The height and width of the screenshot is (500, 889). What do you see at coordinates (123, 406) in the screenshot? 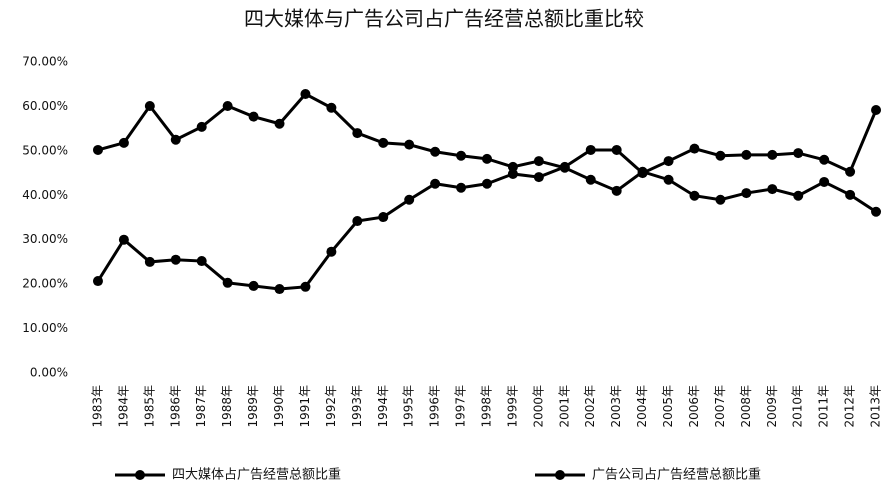
I see `x-tick-label: 1984年` at bounding box center [123, 406].